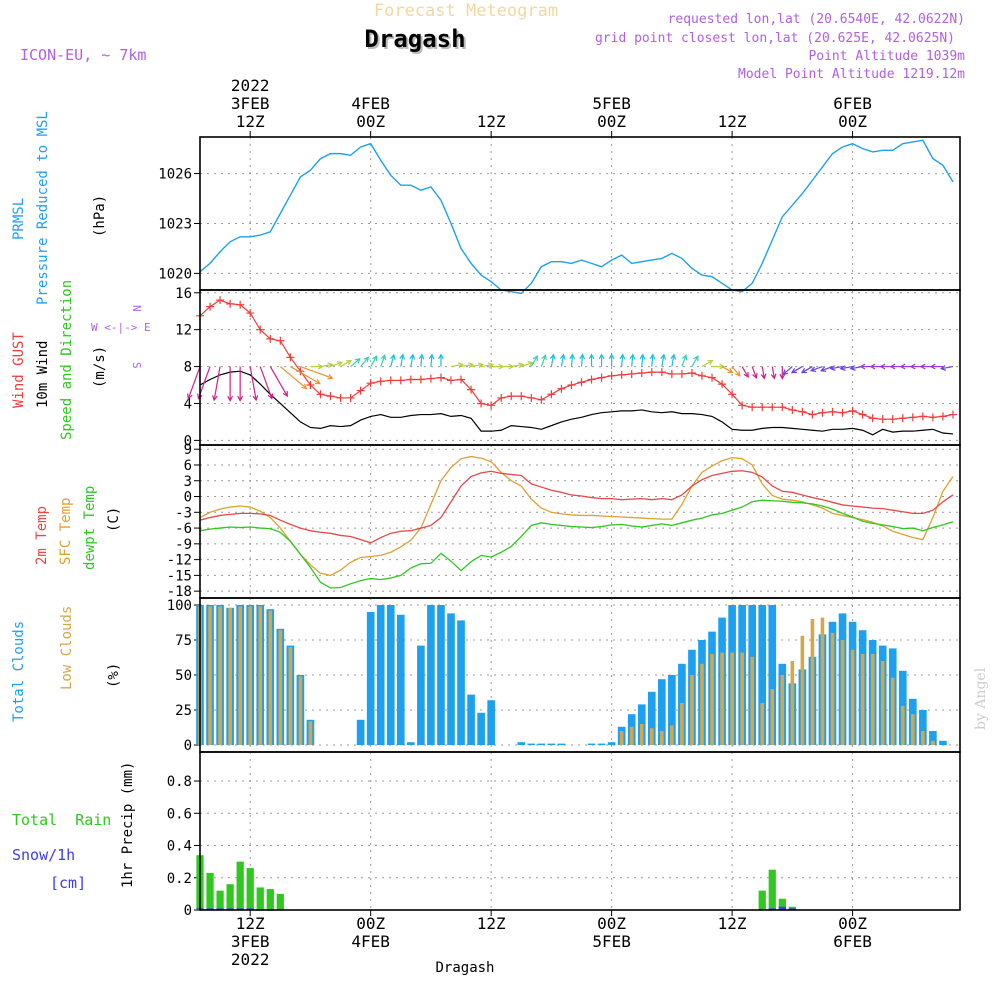  What do you see at coordinates (100, 216) in the screenshot?
I see `pressure-unit: (hPa)` at bounding box center [100, 216].